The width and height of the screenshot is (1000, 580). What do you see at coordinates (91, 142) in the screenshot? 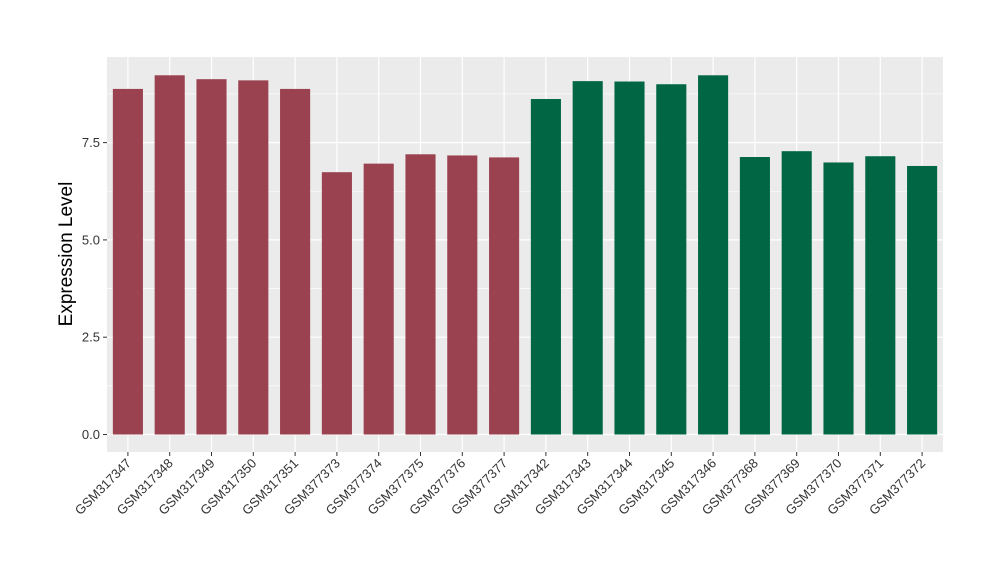
I see `y-tick-label: 7.5` at bounding box center [91, 142].